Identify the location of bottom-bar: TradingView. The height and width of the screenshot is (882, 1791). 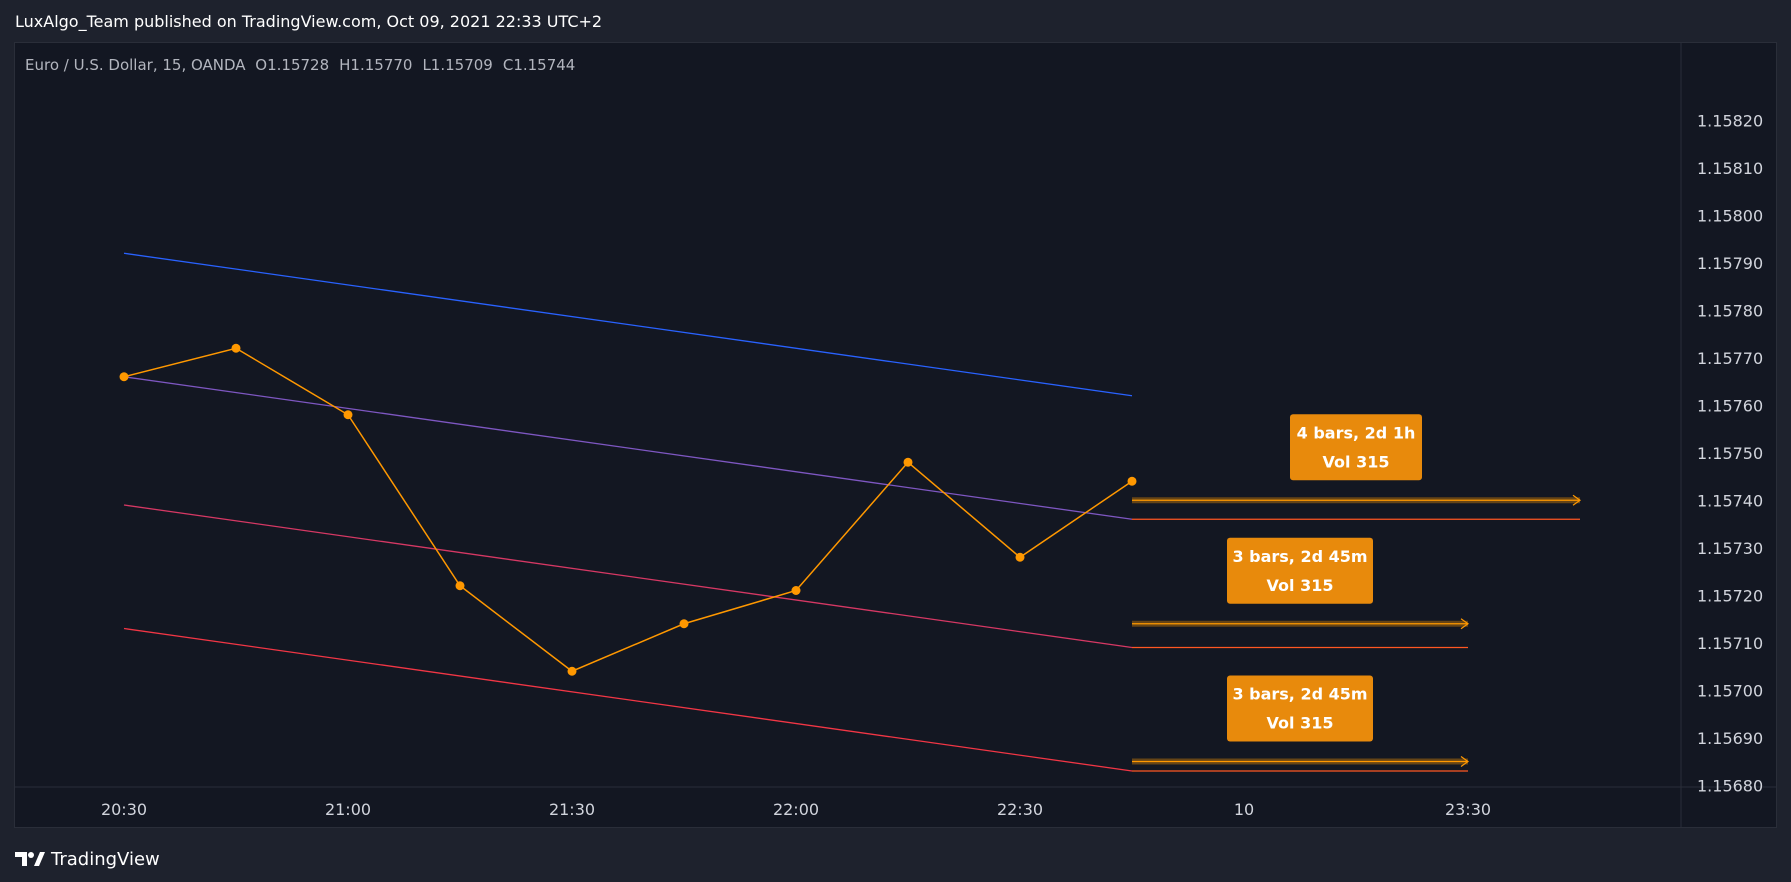
(895, 859).